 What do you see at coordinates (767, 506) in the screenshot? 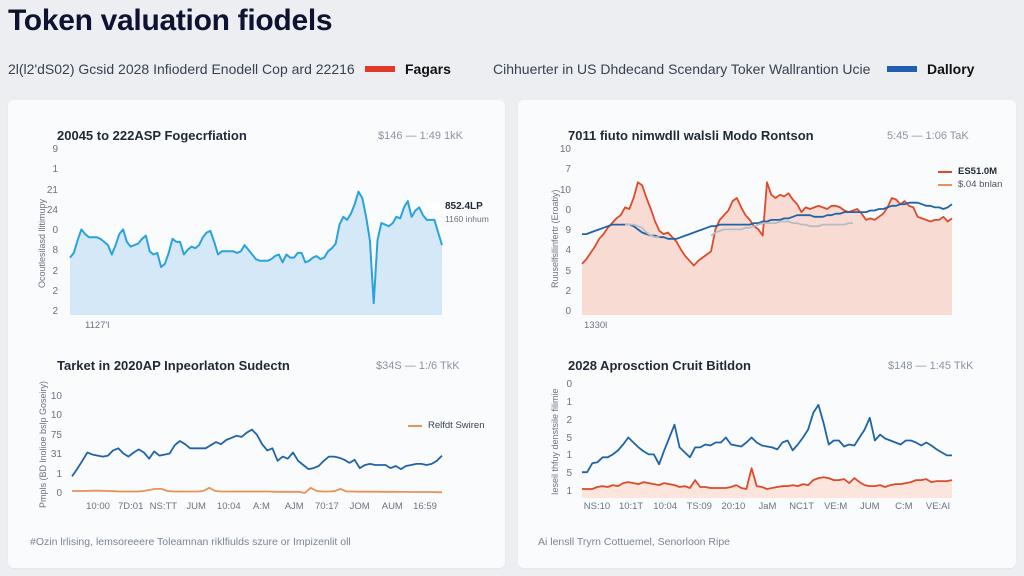
I see `x-tick: JaM` at bounding box center [767, 506].